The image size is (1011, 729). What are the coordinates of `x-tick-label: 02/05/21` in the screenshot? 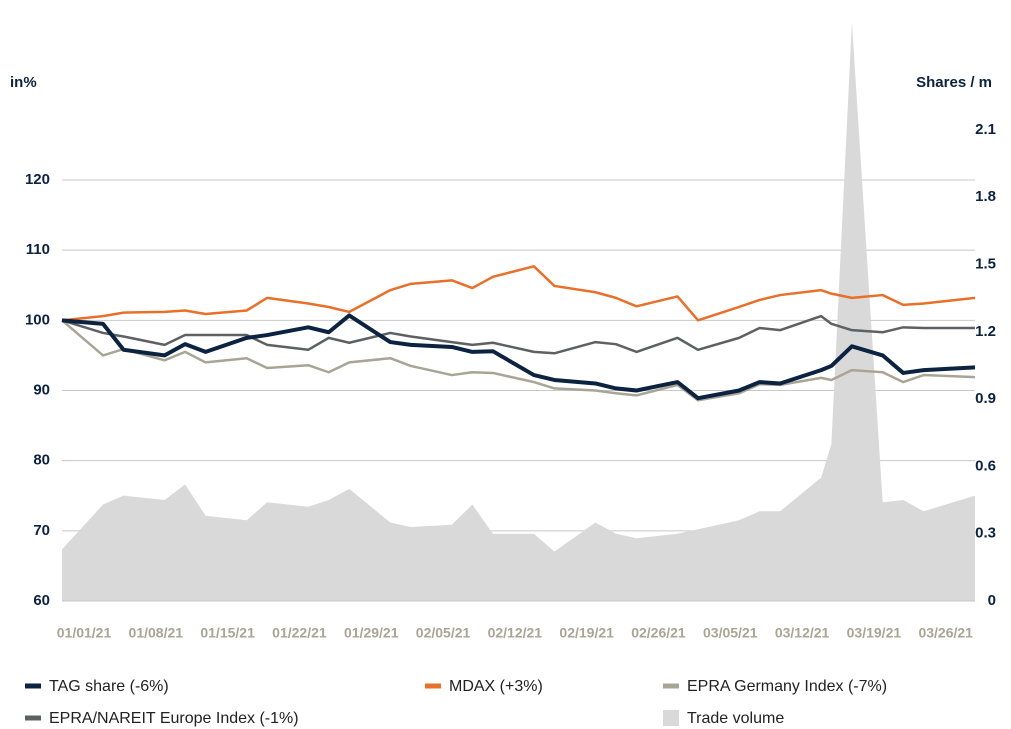 It's located at (443, 633).